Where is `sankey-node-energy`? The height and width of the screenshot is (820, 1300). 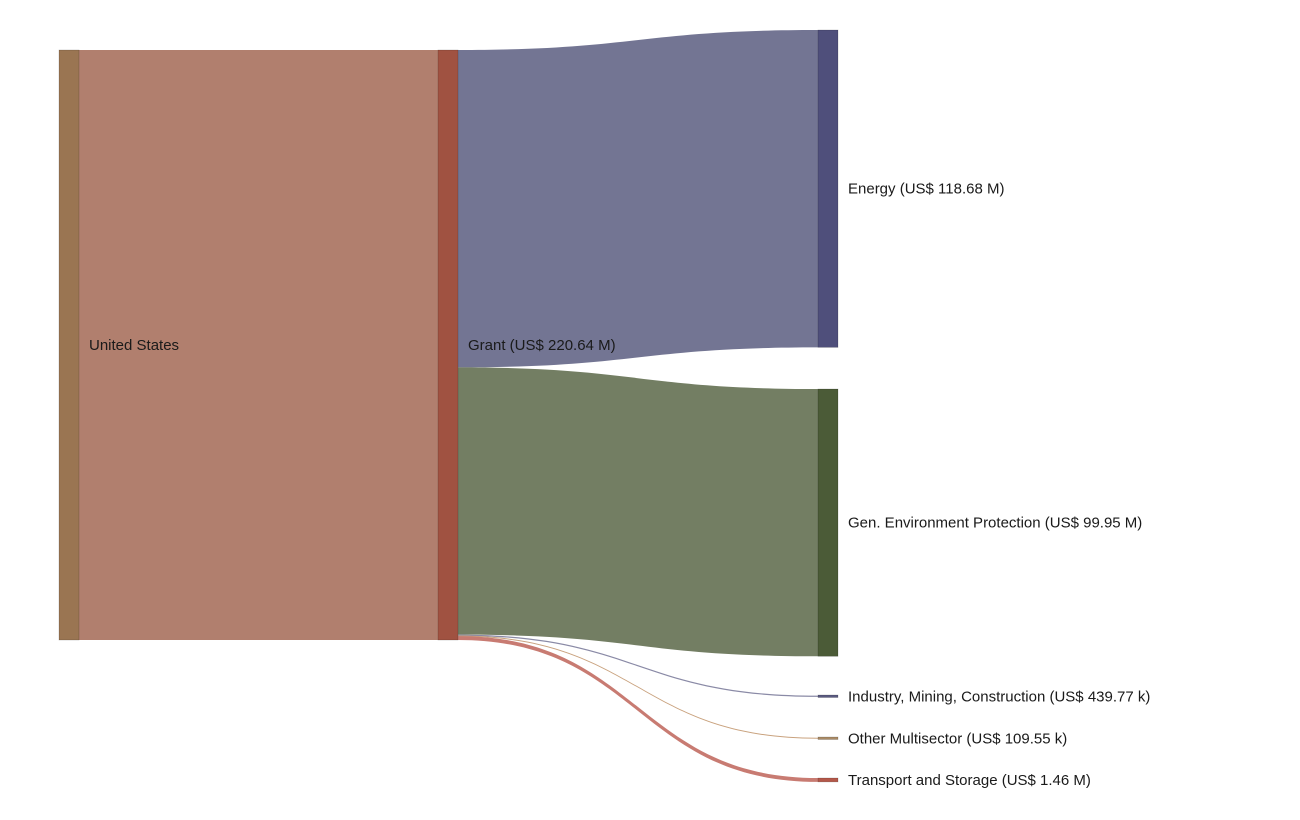 sankey-node-energy is located at coordinates (828, 188).